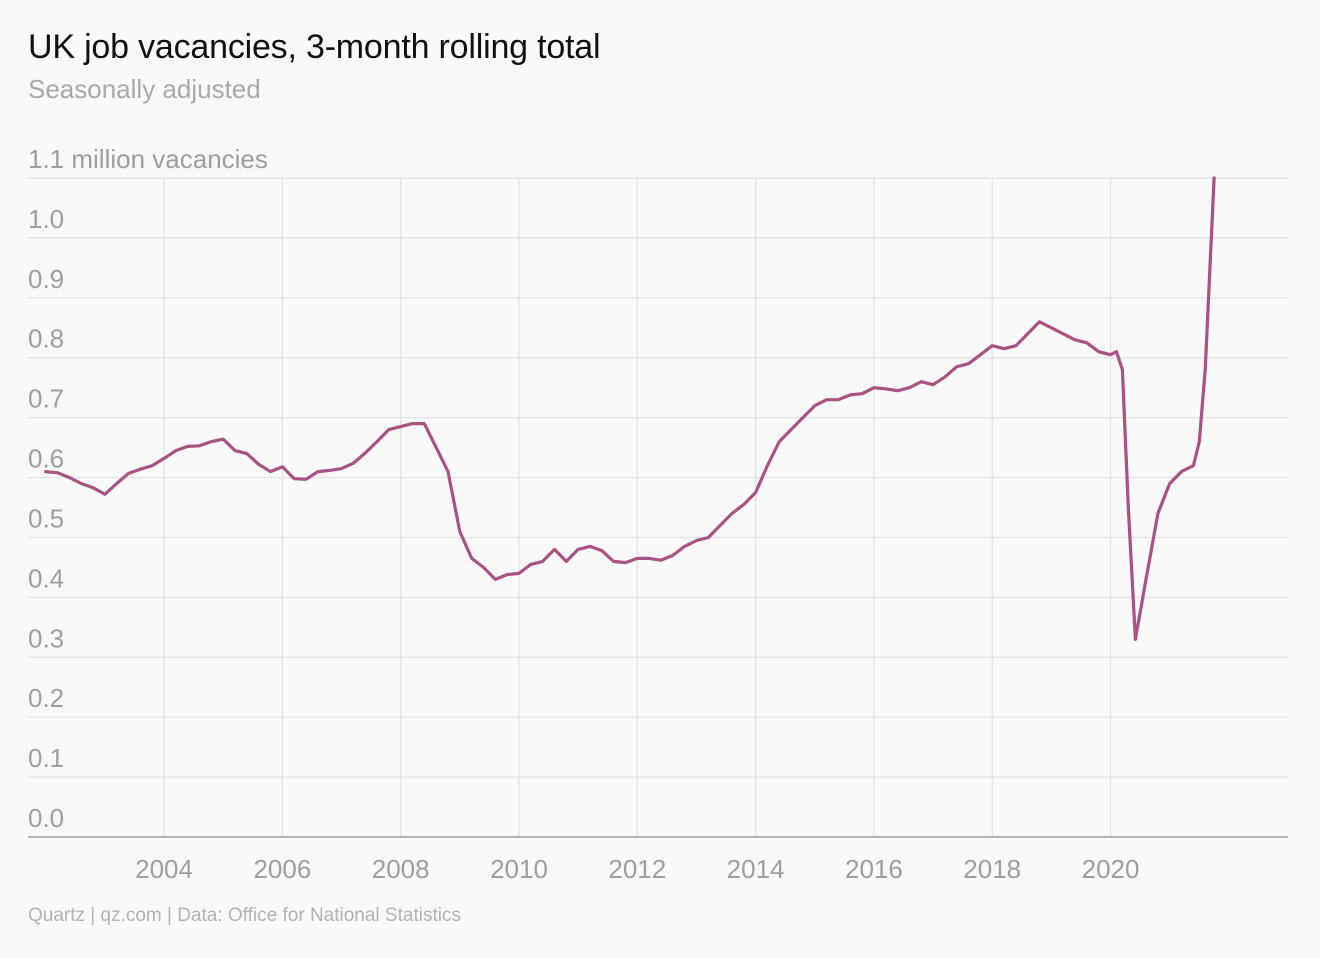  What do you see at coordinates (46, 219) in the screenshot?
I see `y-tick-label: 1.0` at bounding box center [46, 219].